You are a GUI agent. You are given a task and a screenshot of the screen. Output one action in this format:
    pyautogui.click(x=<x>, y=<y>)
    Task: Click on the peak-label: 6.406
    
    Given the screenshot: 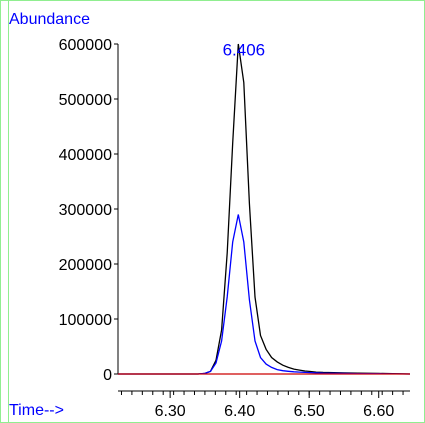 What is the action you would take?
    pyautogui.click(x=244, y=50)
    